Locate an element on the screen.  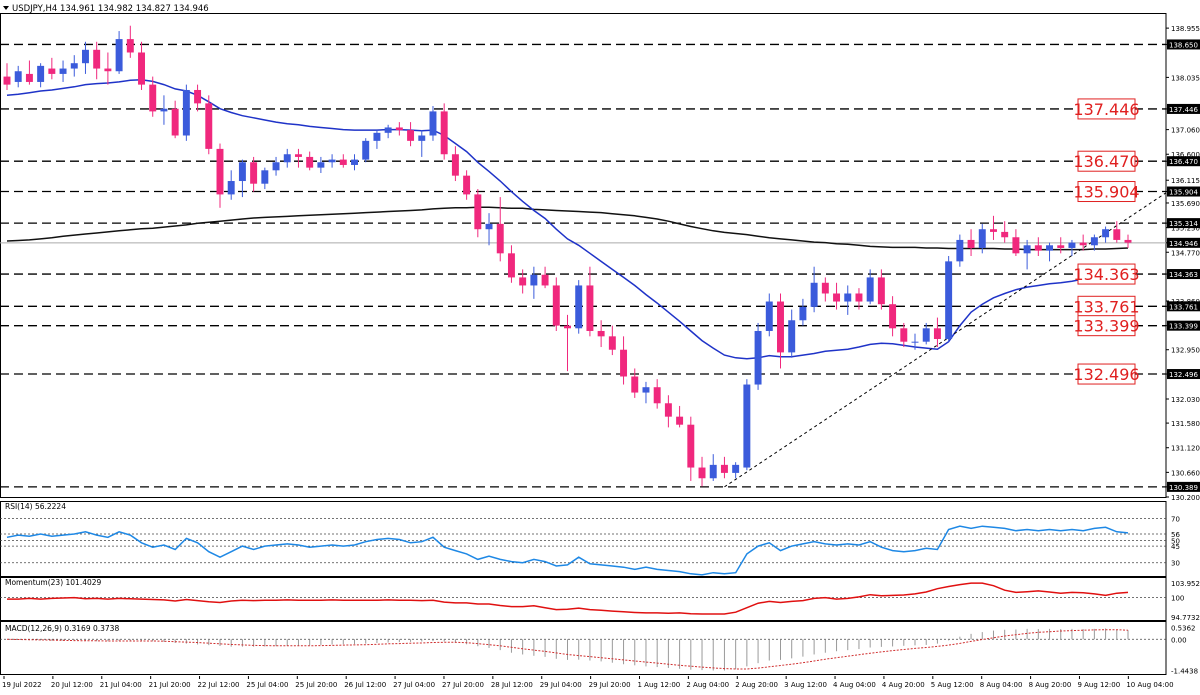
level-label: 134.363 is located at coordinates (1106, 274).